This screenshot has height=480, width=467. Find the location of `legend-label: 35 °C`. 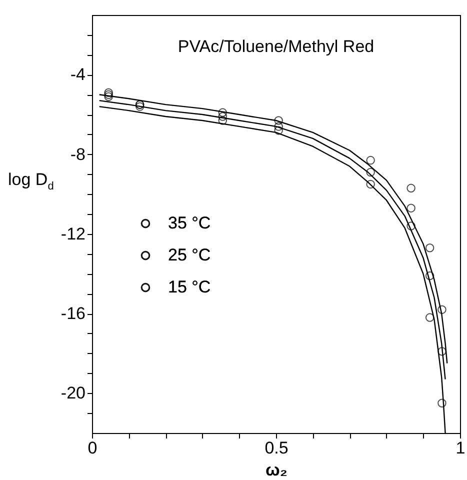

legend-label: 35 °C is located at coordinates (189, 223).